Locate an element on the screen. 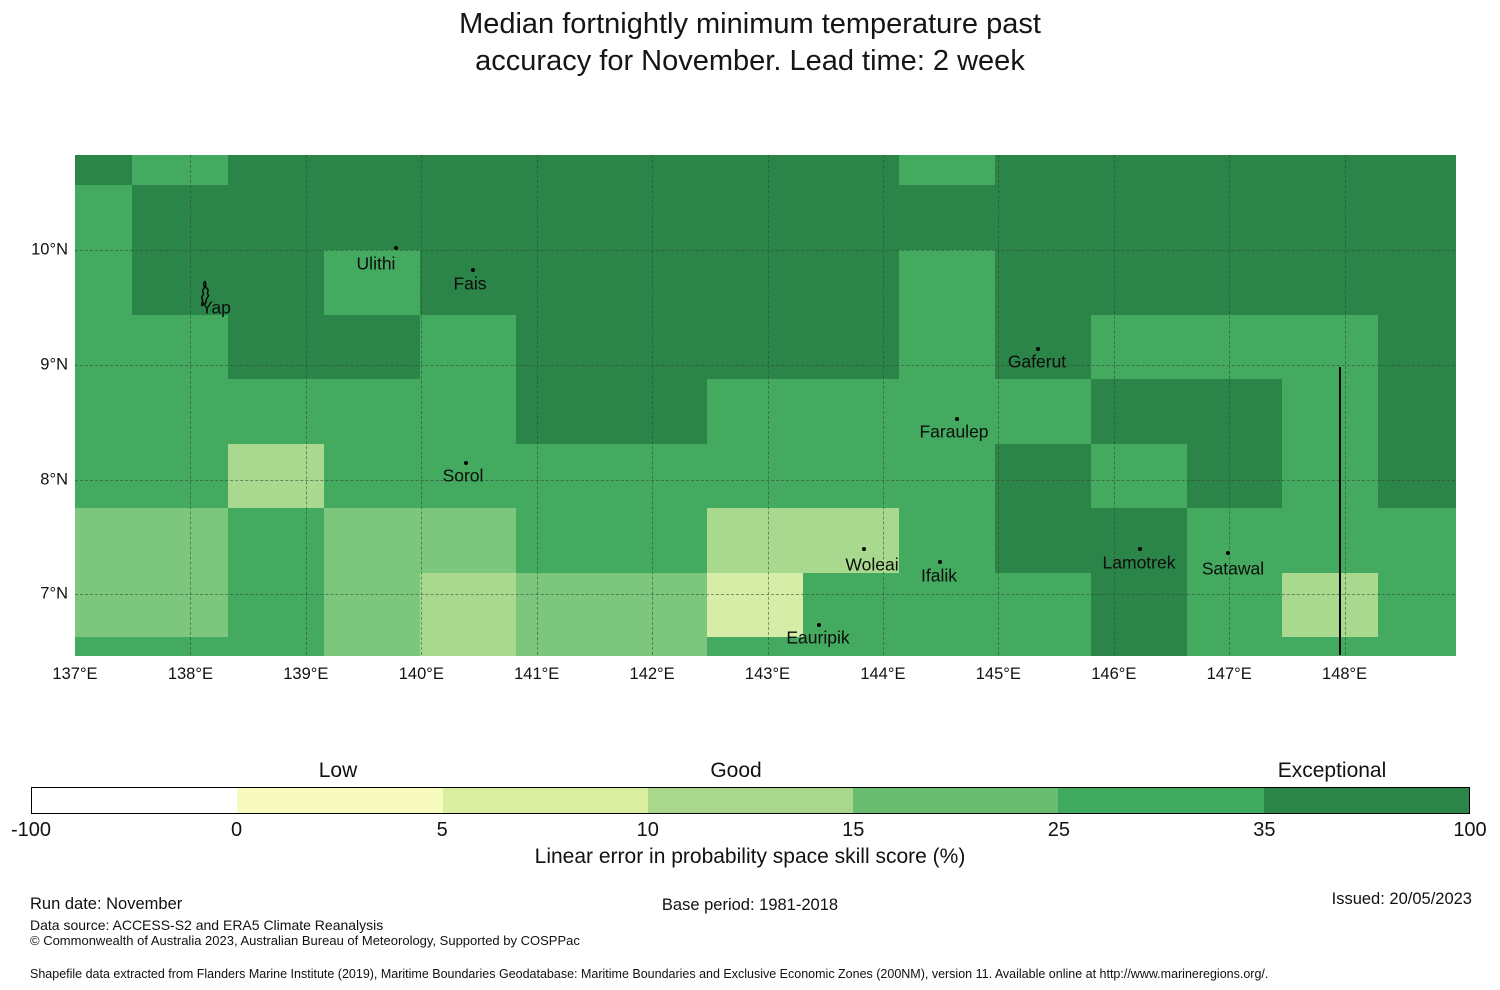 The height and width of the screenshot is (990, 1500). island-label: Eauripik is located at coordinates (818, 637).